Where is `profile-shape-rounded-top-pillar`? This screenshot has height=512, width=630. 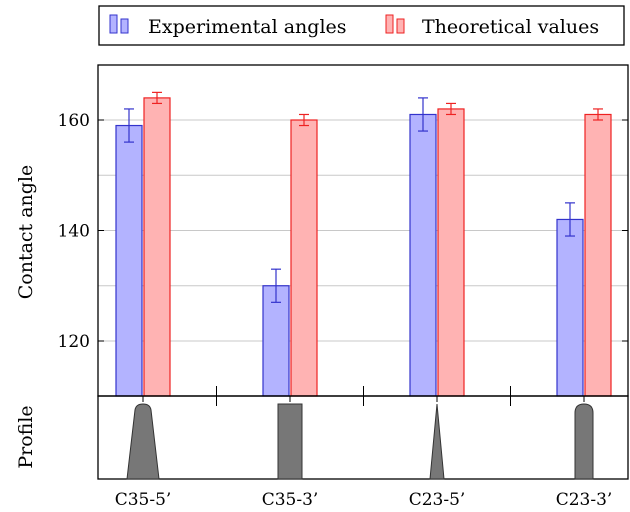
profile-shape-rounded-top-pillar is located at coordinates (584, 441).